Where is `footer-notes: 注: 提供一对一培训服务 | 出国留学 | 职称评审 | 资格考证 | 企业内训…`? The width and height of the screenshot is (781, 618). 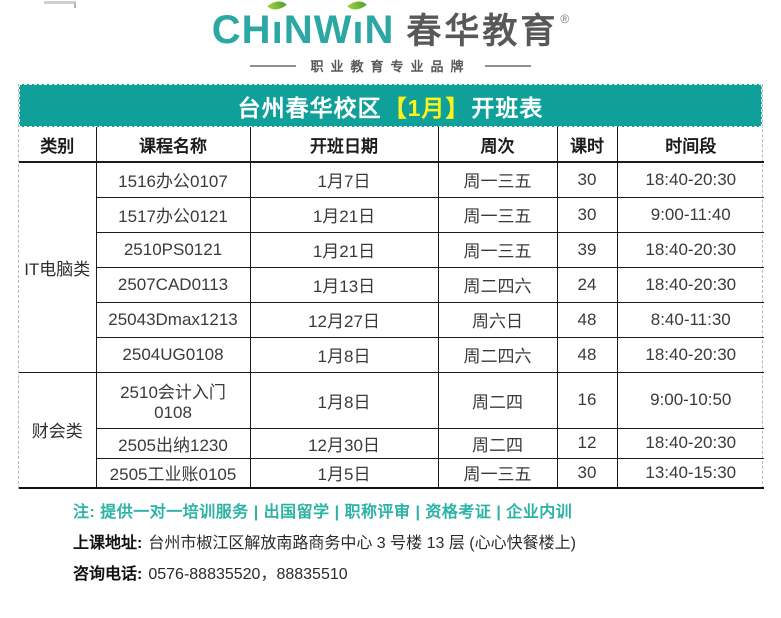 footer-notes: 注: 提供一对一培训服务 | 出国留学 | 职称评审 | 资格考证 | 企业内训… is located at coordinates (390, 541).